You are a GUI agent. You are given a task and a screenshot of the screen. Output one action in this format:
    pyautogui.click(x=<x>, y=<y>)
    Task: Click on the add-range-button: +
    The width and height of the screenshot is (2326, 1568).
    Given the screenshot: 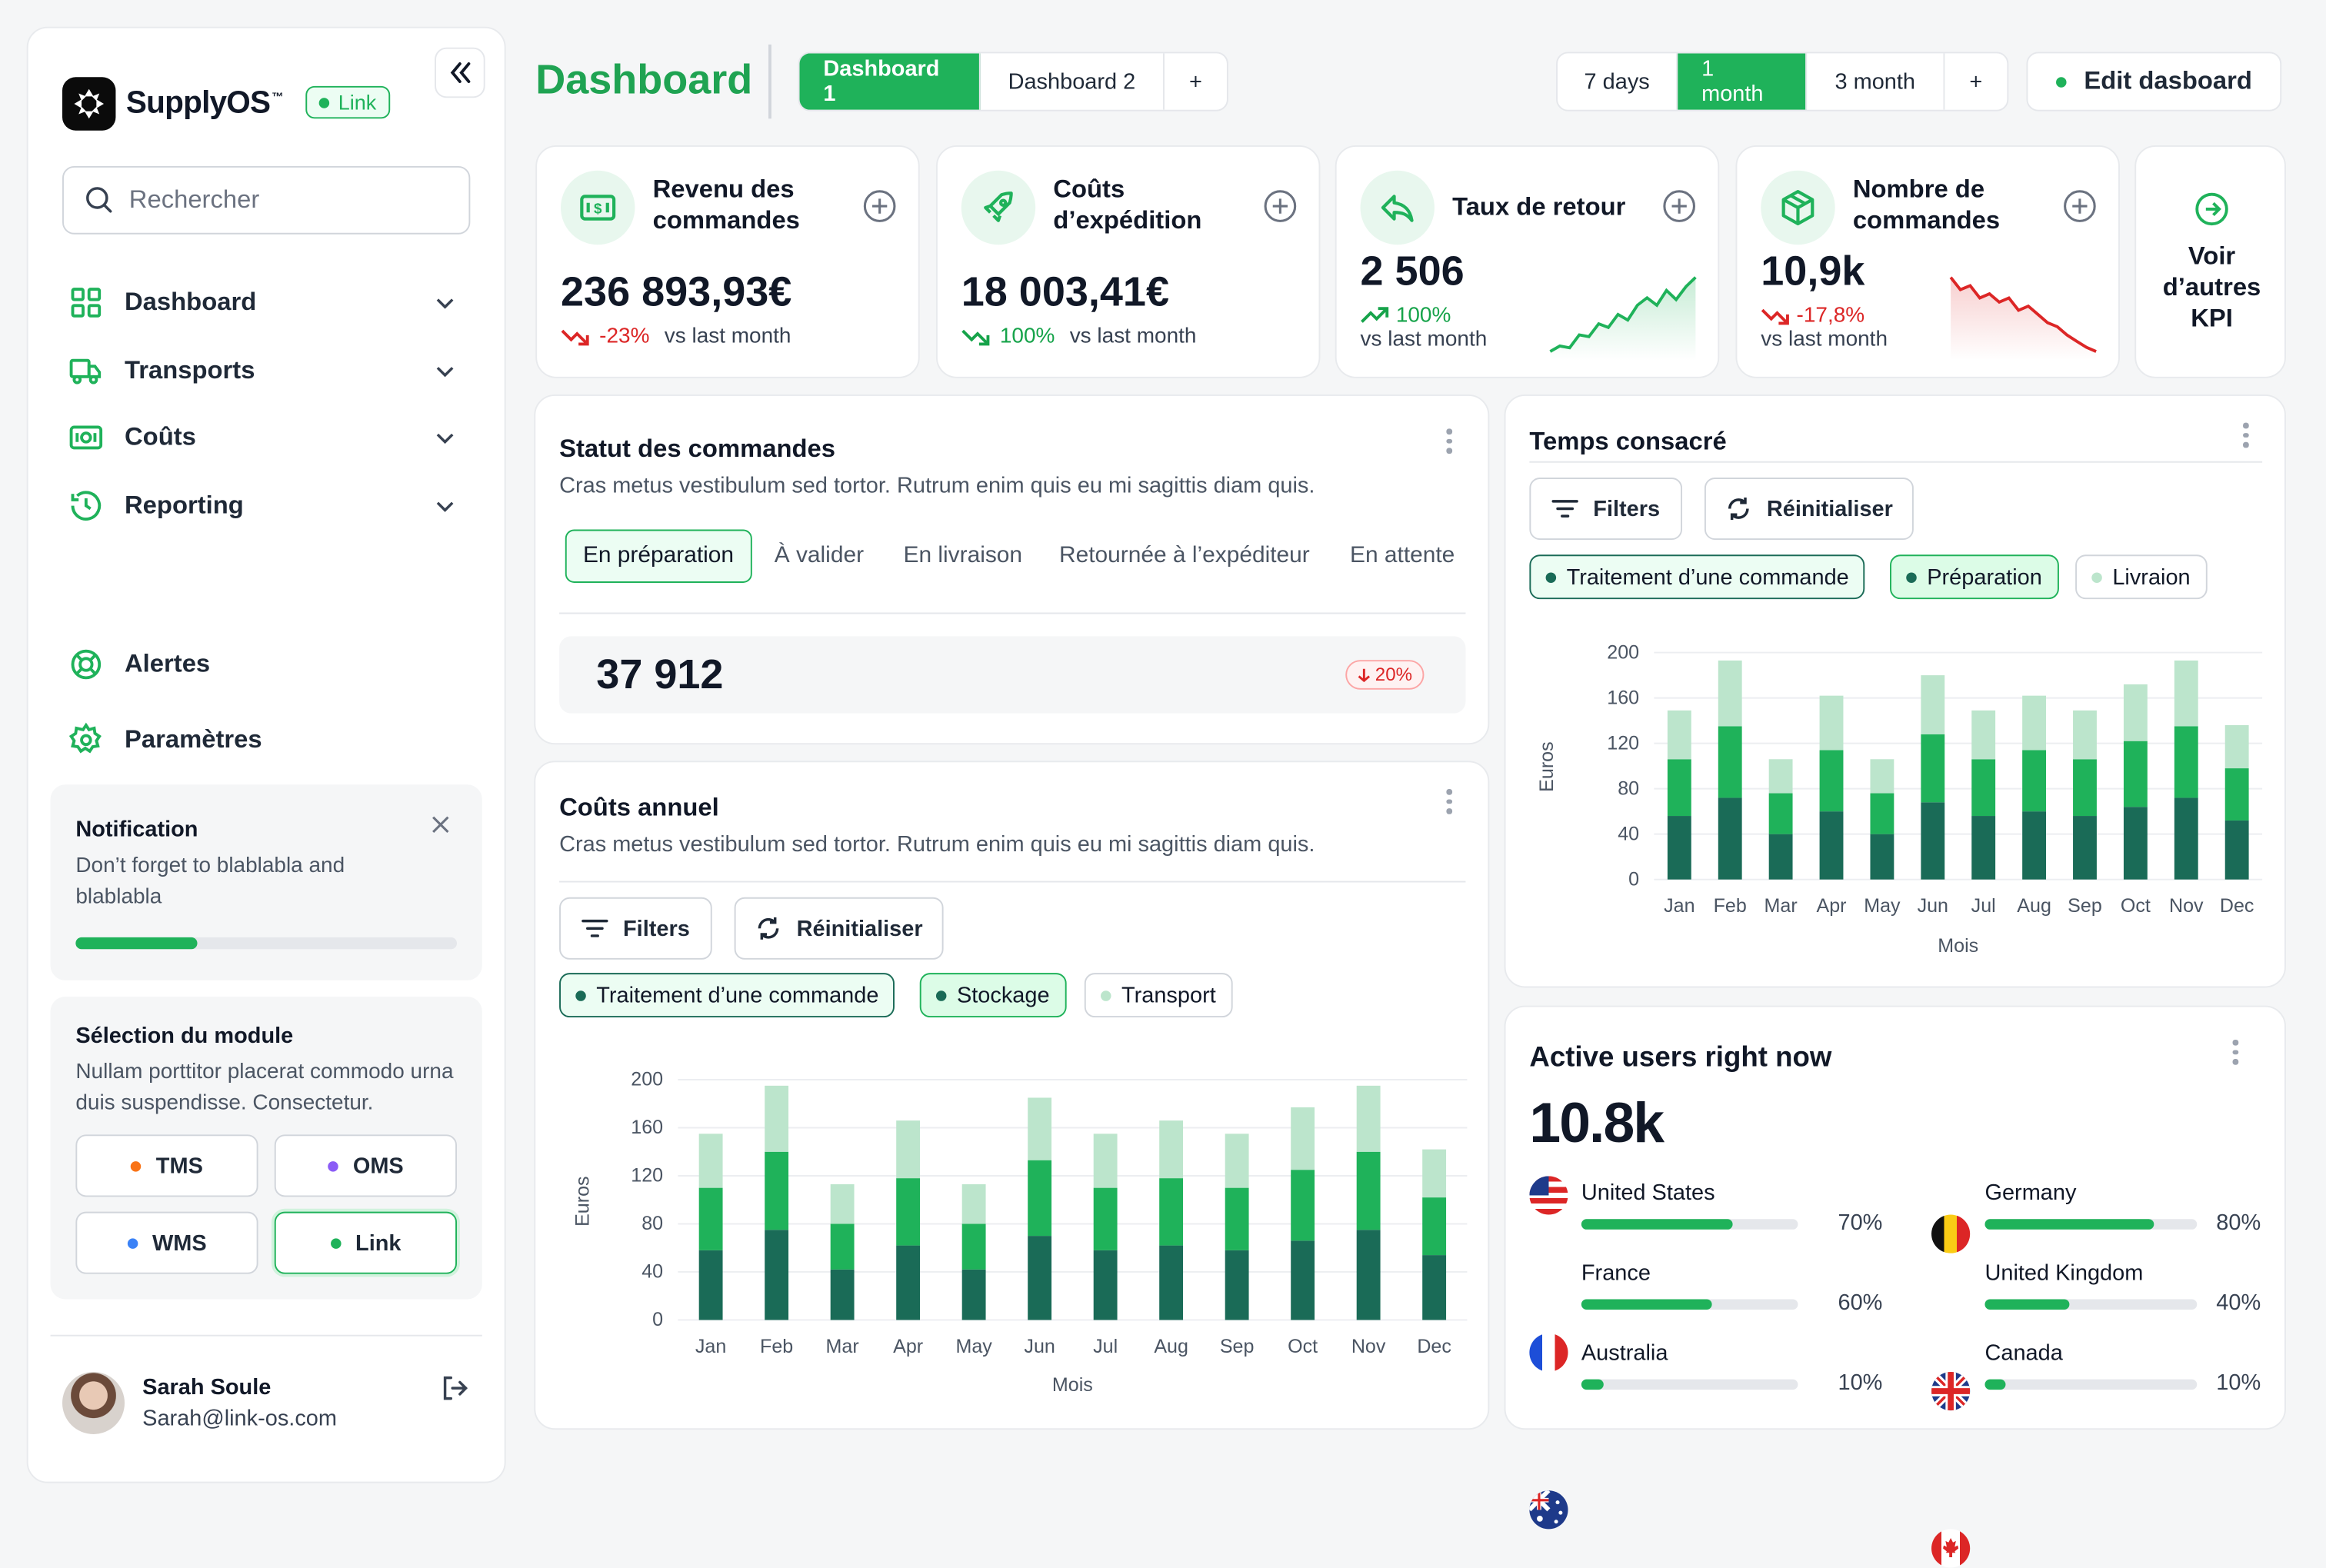 What is the action you would take?
    pyautogui.click(x=1976, y=81)
    